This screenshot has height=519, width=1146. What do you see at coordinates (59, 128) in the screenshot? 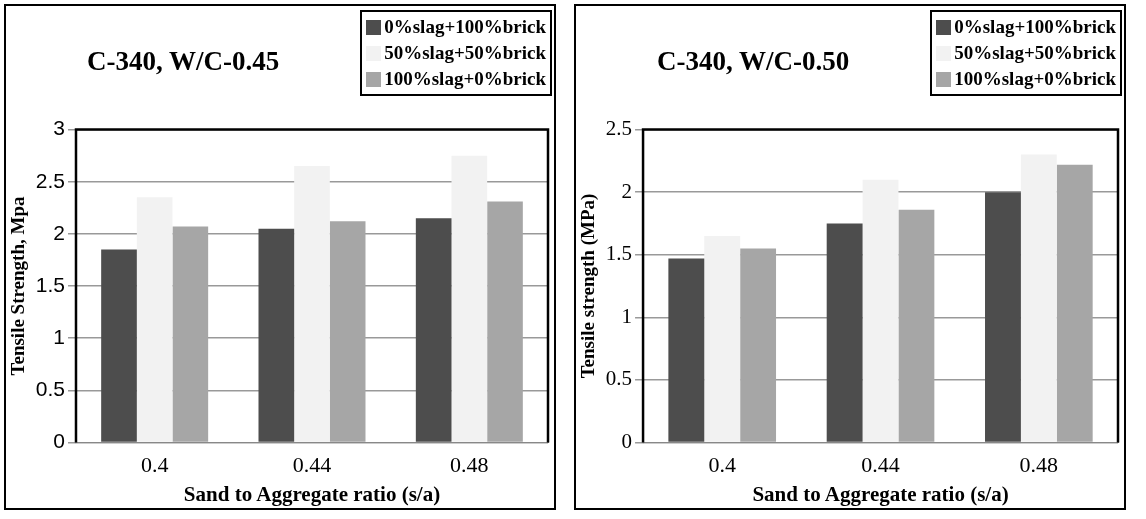
I see `y-tick-label: 3` at bounding box center [59, 128].